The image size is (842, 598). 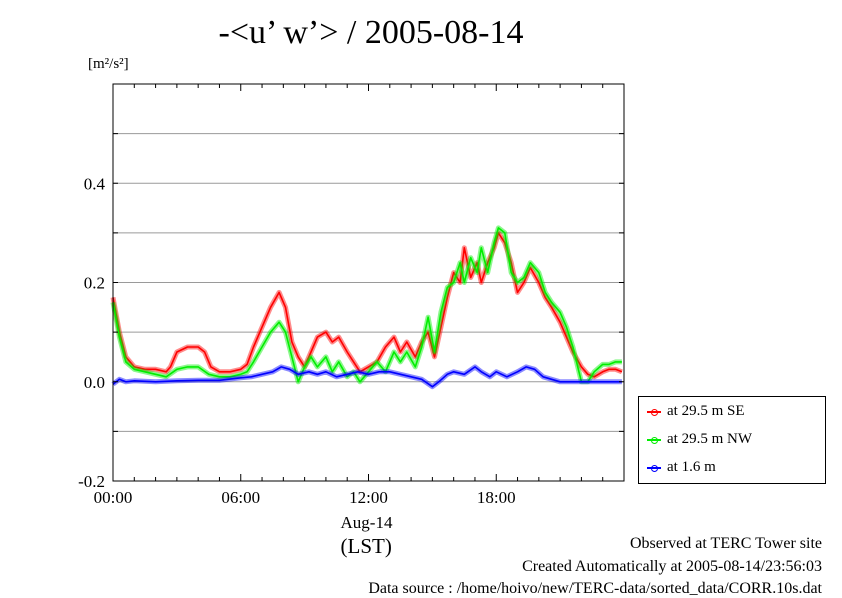 I want to click on x-tick-label: 06:00, so click(x=240, y=497).